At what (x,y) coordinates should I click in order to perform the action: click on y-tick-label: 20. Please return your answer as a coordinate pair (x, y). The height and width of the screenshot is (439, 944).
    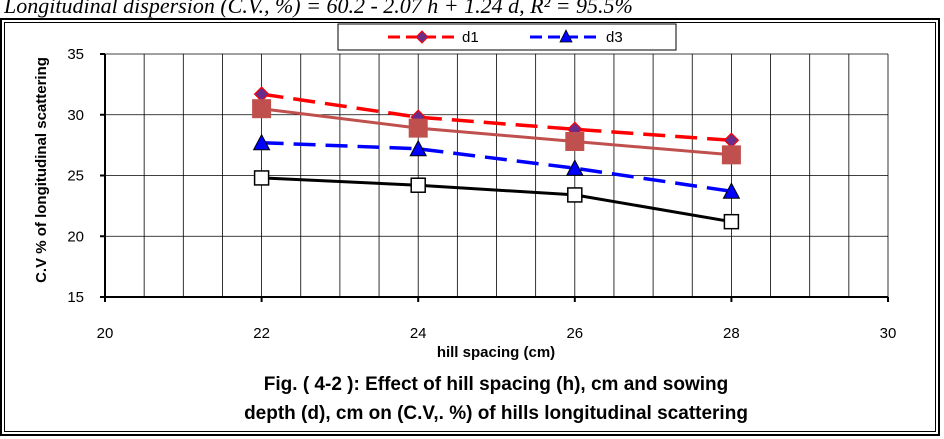
    Looking at the image, I should click on (75, 236).